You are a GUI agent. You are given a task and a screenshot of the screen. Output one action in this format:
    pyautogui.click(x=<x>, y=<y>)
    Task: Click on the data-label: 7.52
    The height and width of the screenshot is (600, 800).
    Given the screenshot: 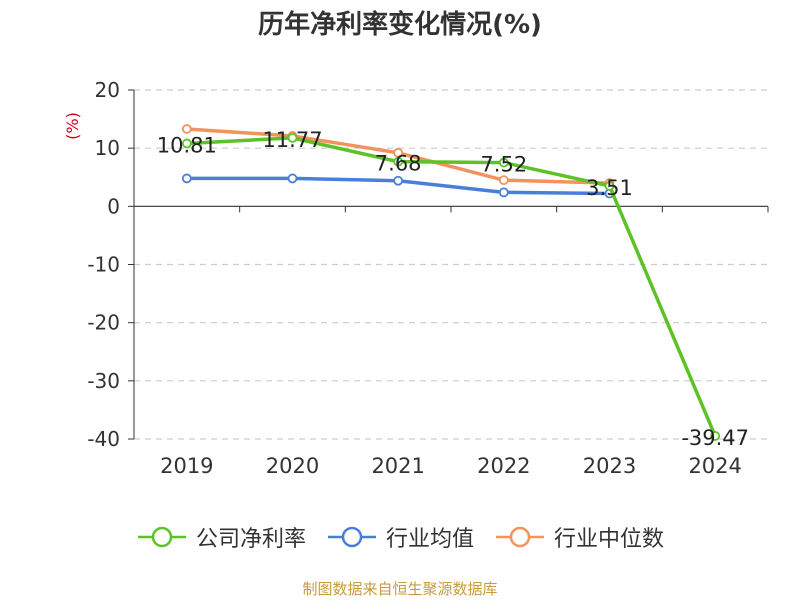 What is the action you would take?
    pyautogui.click(x=503, y=165)
    